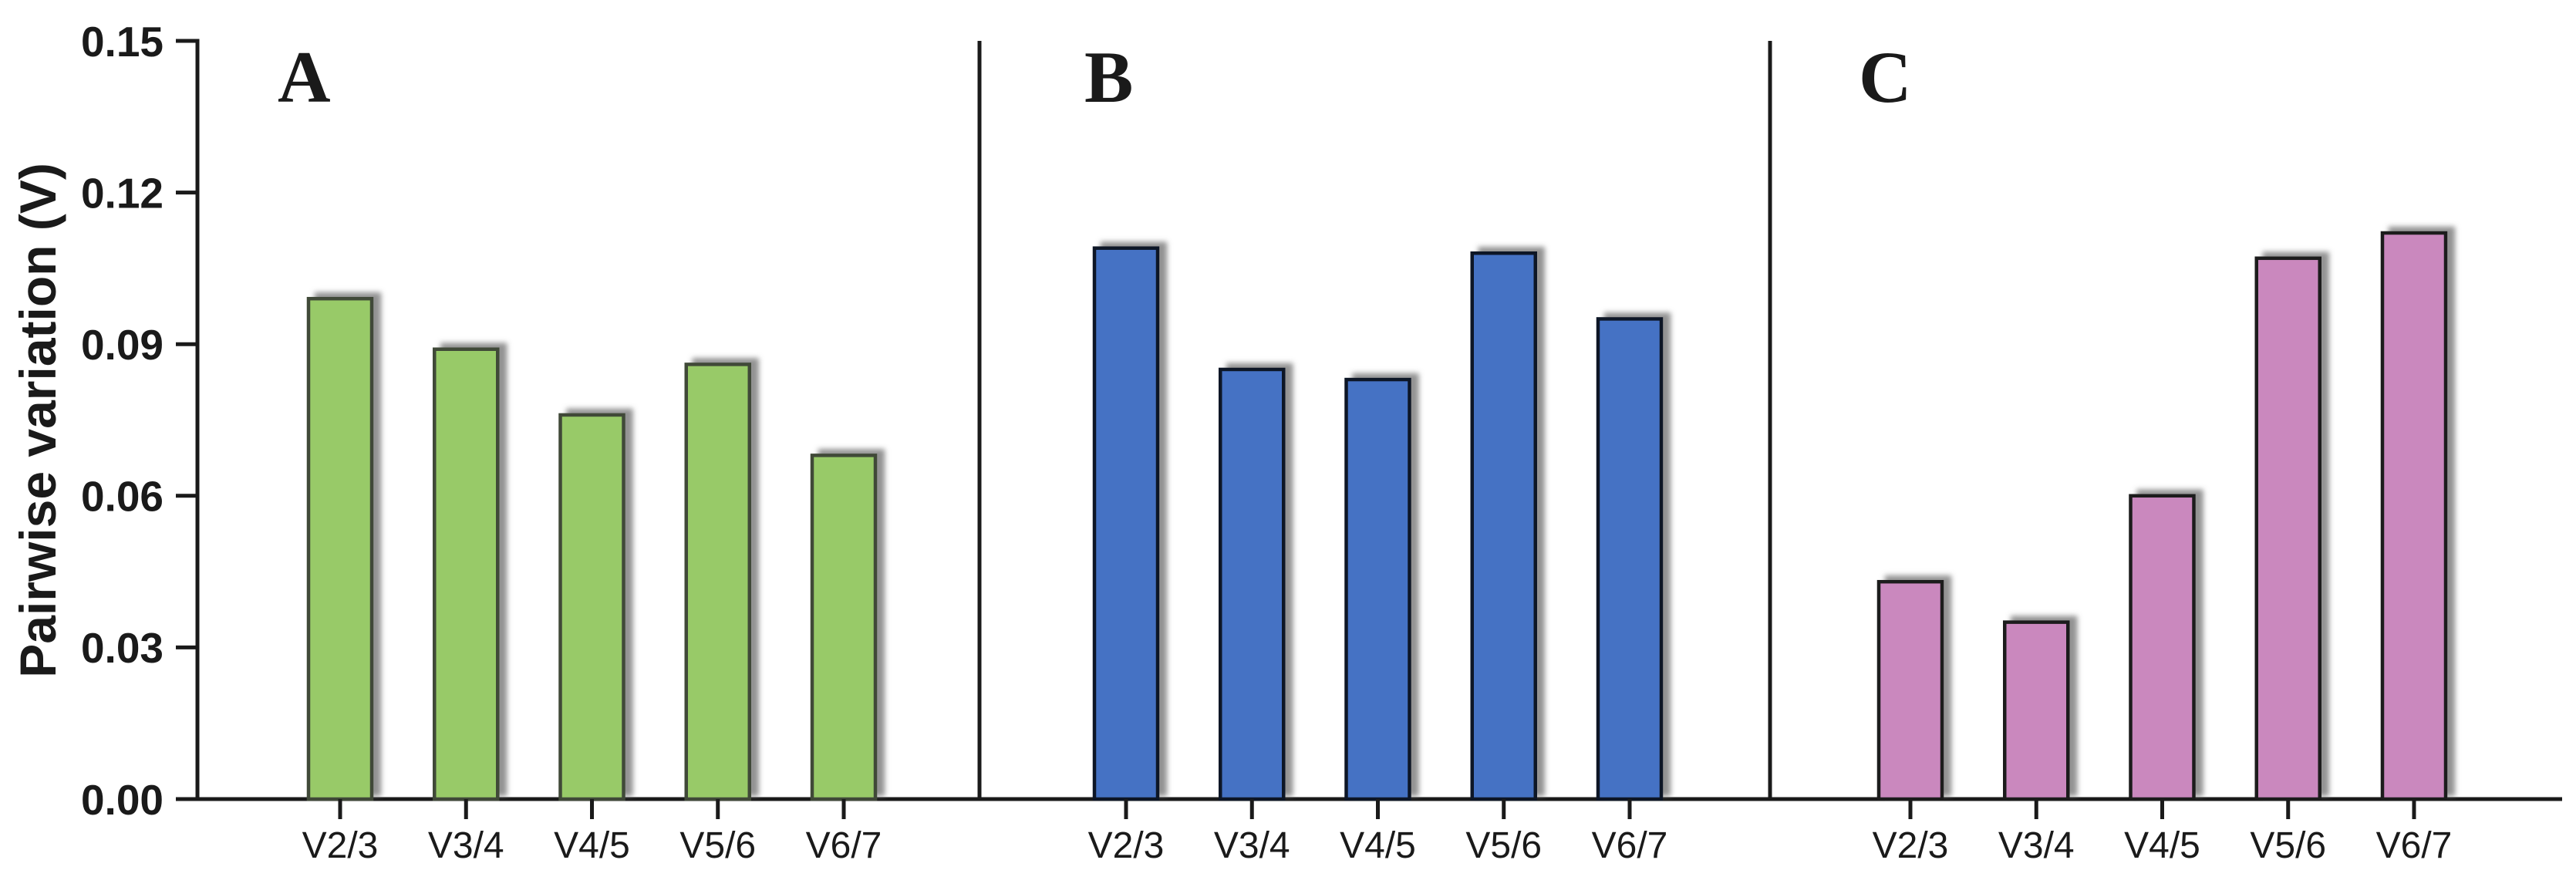  Describe the element at coordinates (1910, 690) in the screenshot. I see `bar-C-V2/3` at that location.